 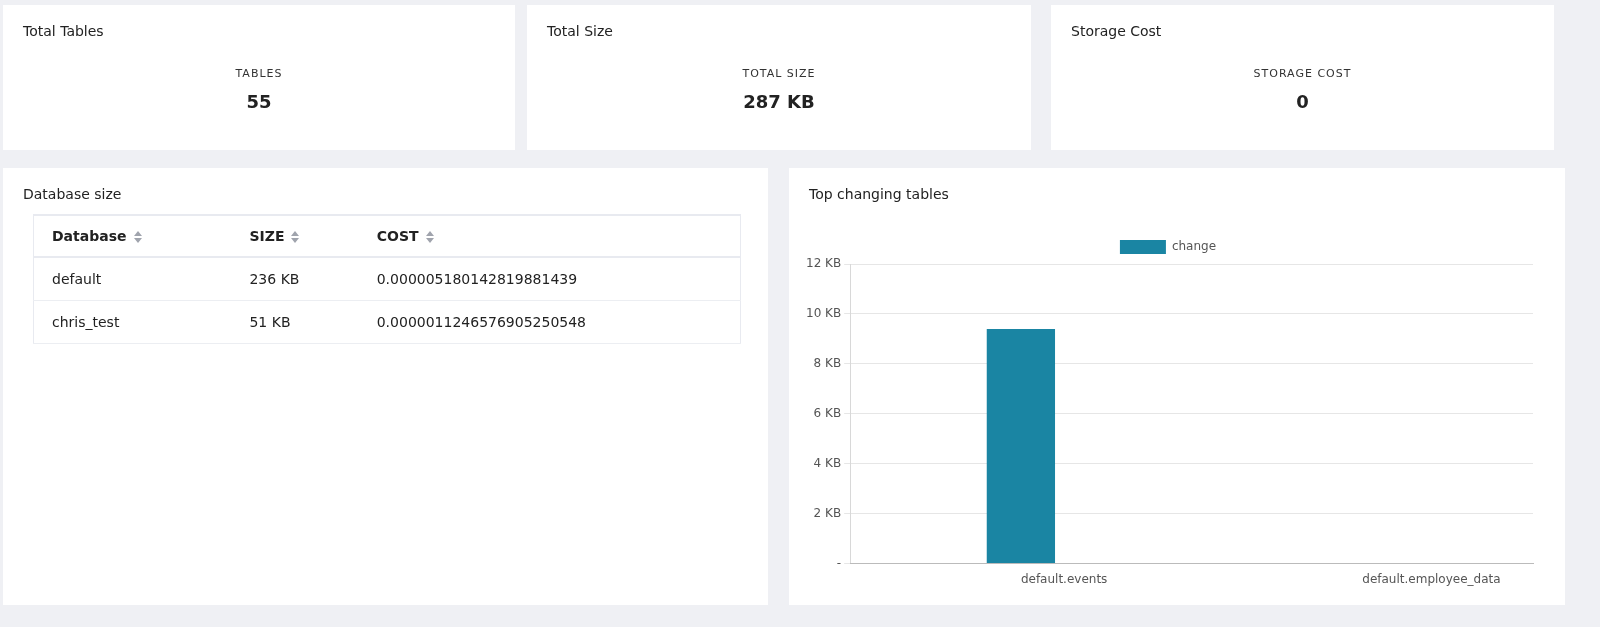 I want to click on category-label: Database, so click(x=132, y=236).